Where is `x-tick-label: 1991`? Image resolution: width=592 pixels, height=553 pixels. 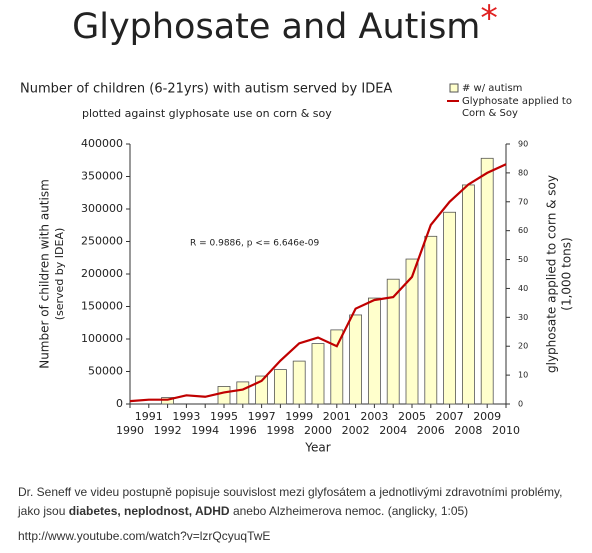
x-tick-label: 1991 is located at coordinates (149, 416).